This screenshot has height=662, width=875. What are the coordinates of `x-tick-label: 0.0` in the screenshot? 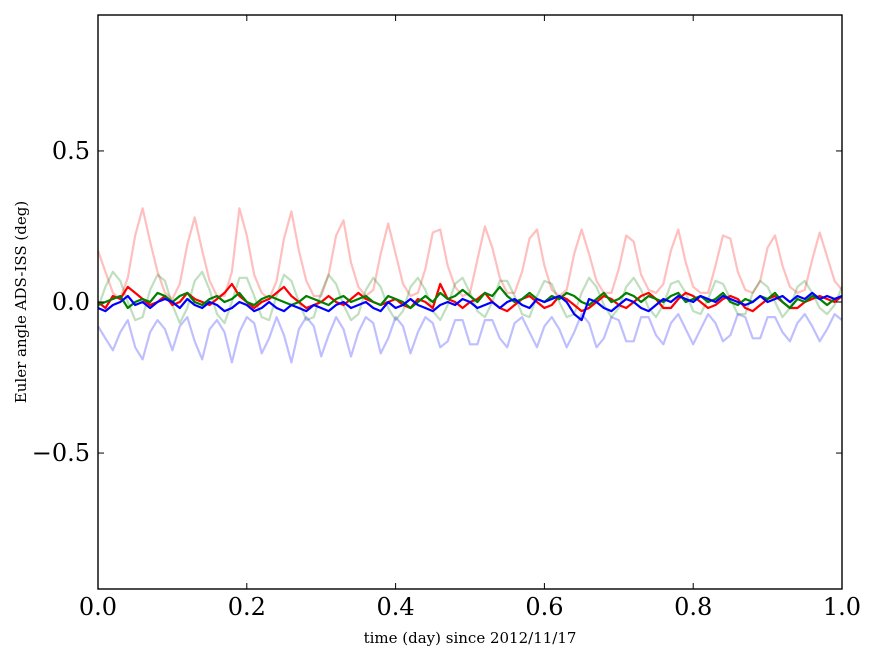 It's located at (98, 607).